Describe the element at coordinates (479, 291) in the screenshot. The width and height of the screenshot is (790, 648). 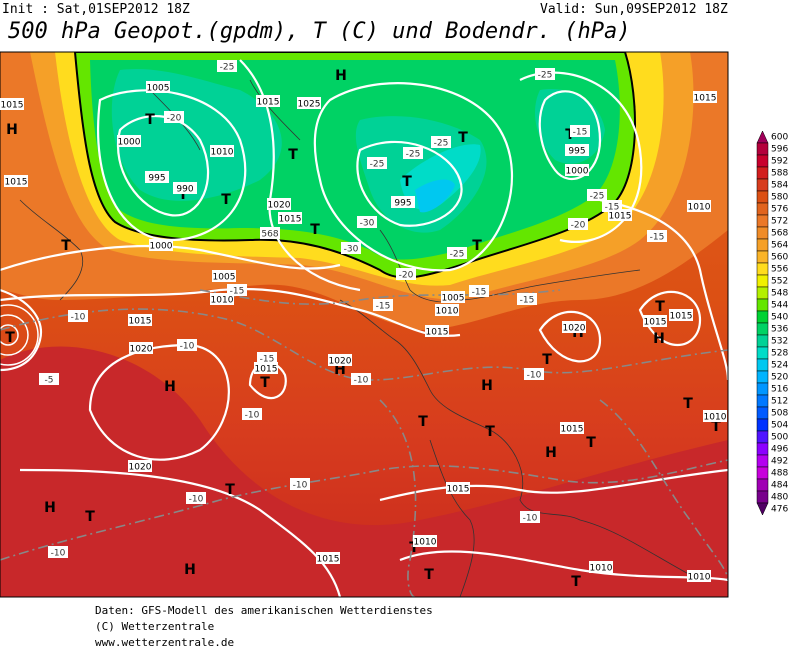
I see `isotherm-label: -15` at that location.